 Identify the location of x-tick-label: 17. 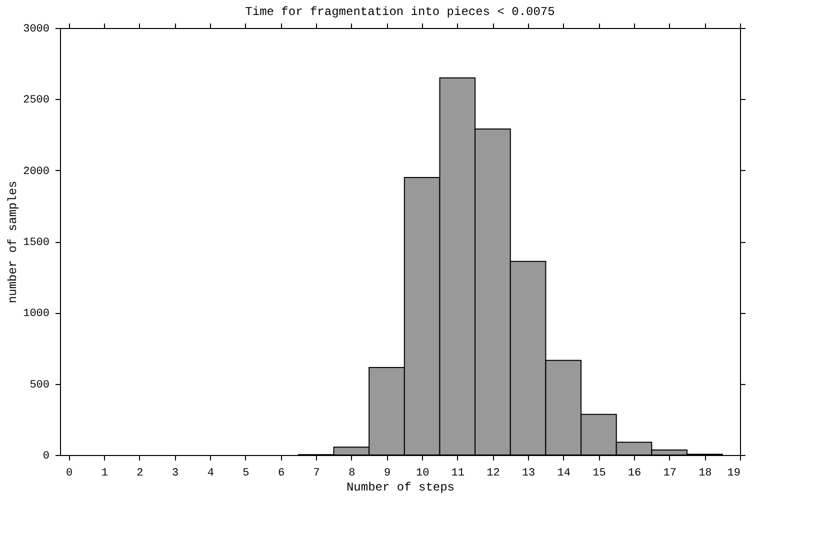
(669, 474).